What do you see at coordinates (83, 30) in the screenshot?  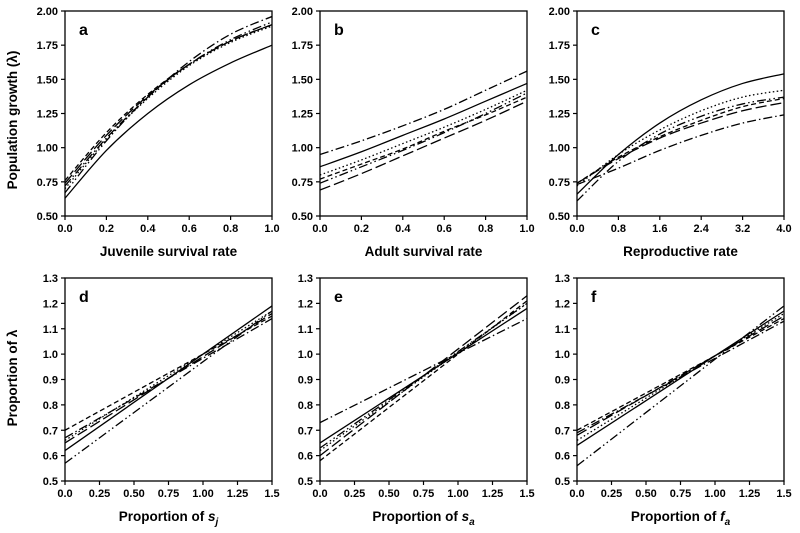 I see `panel-letter: a` at bounding box center [83, 30].